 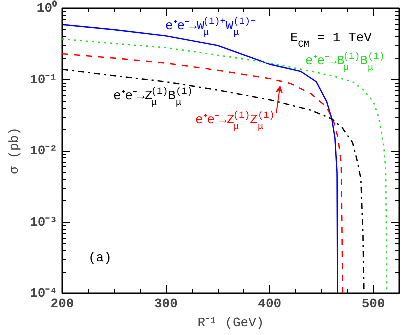 I want to click on y-tick-label: 10⁻¹, so click(x=44, y=80).